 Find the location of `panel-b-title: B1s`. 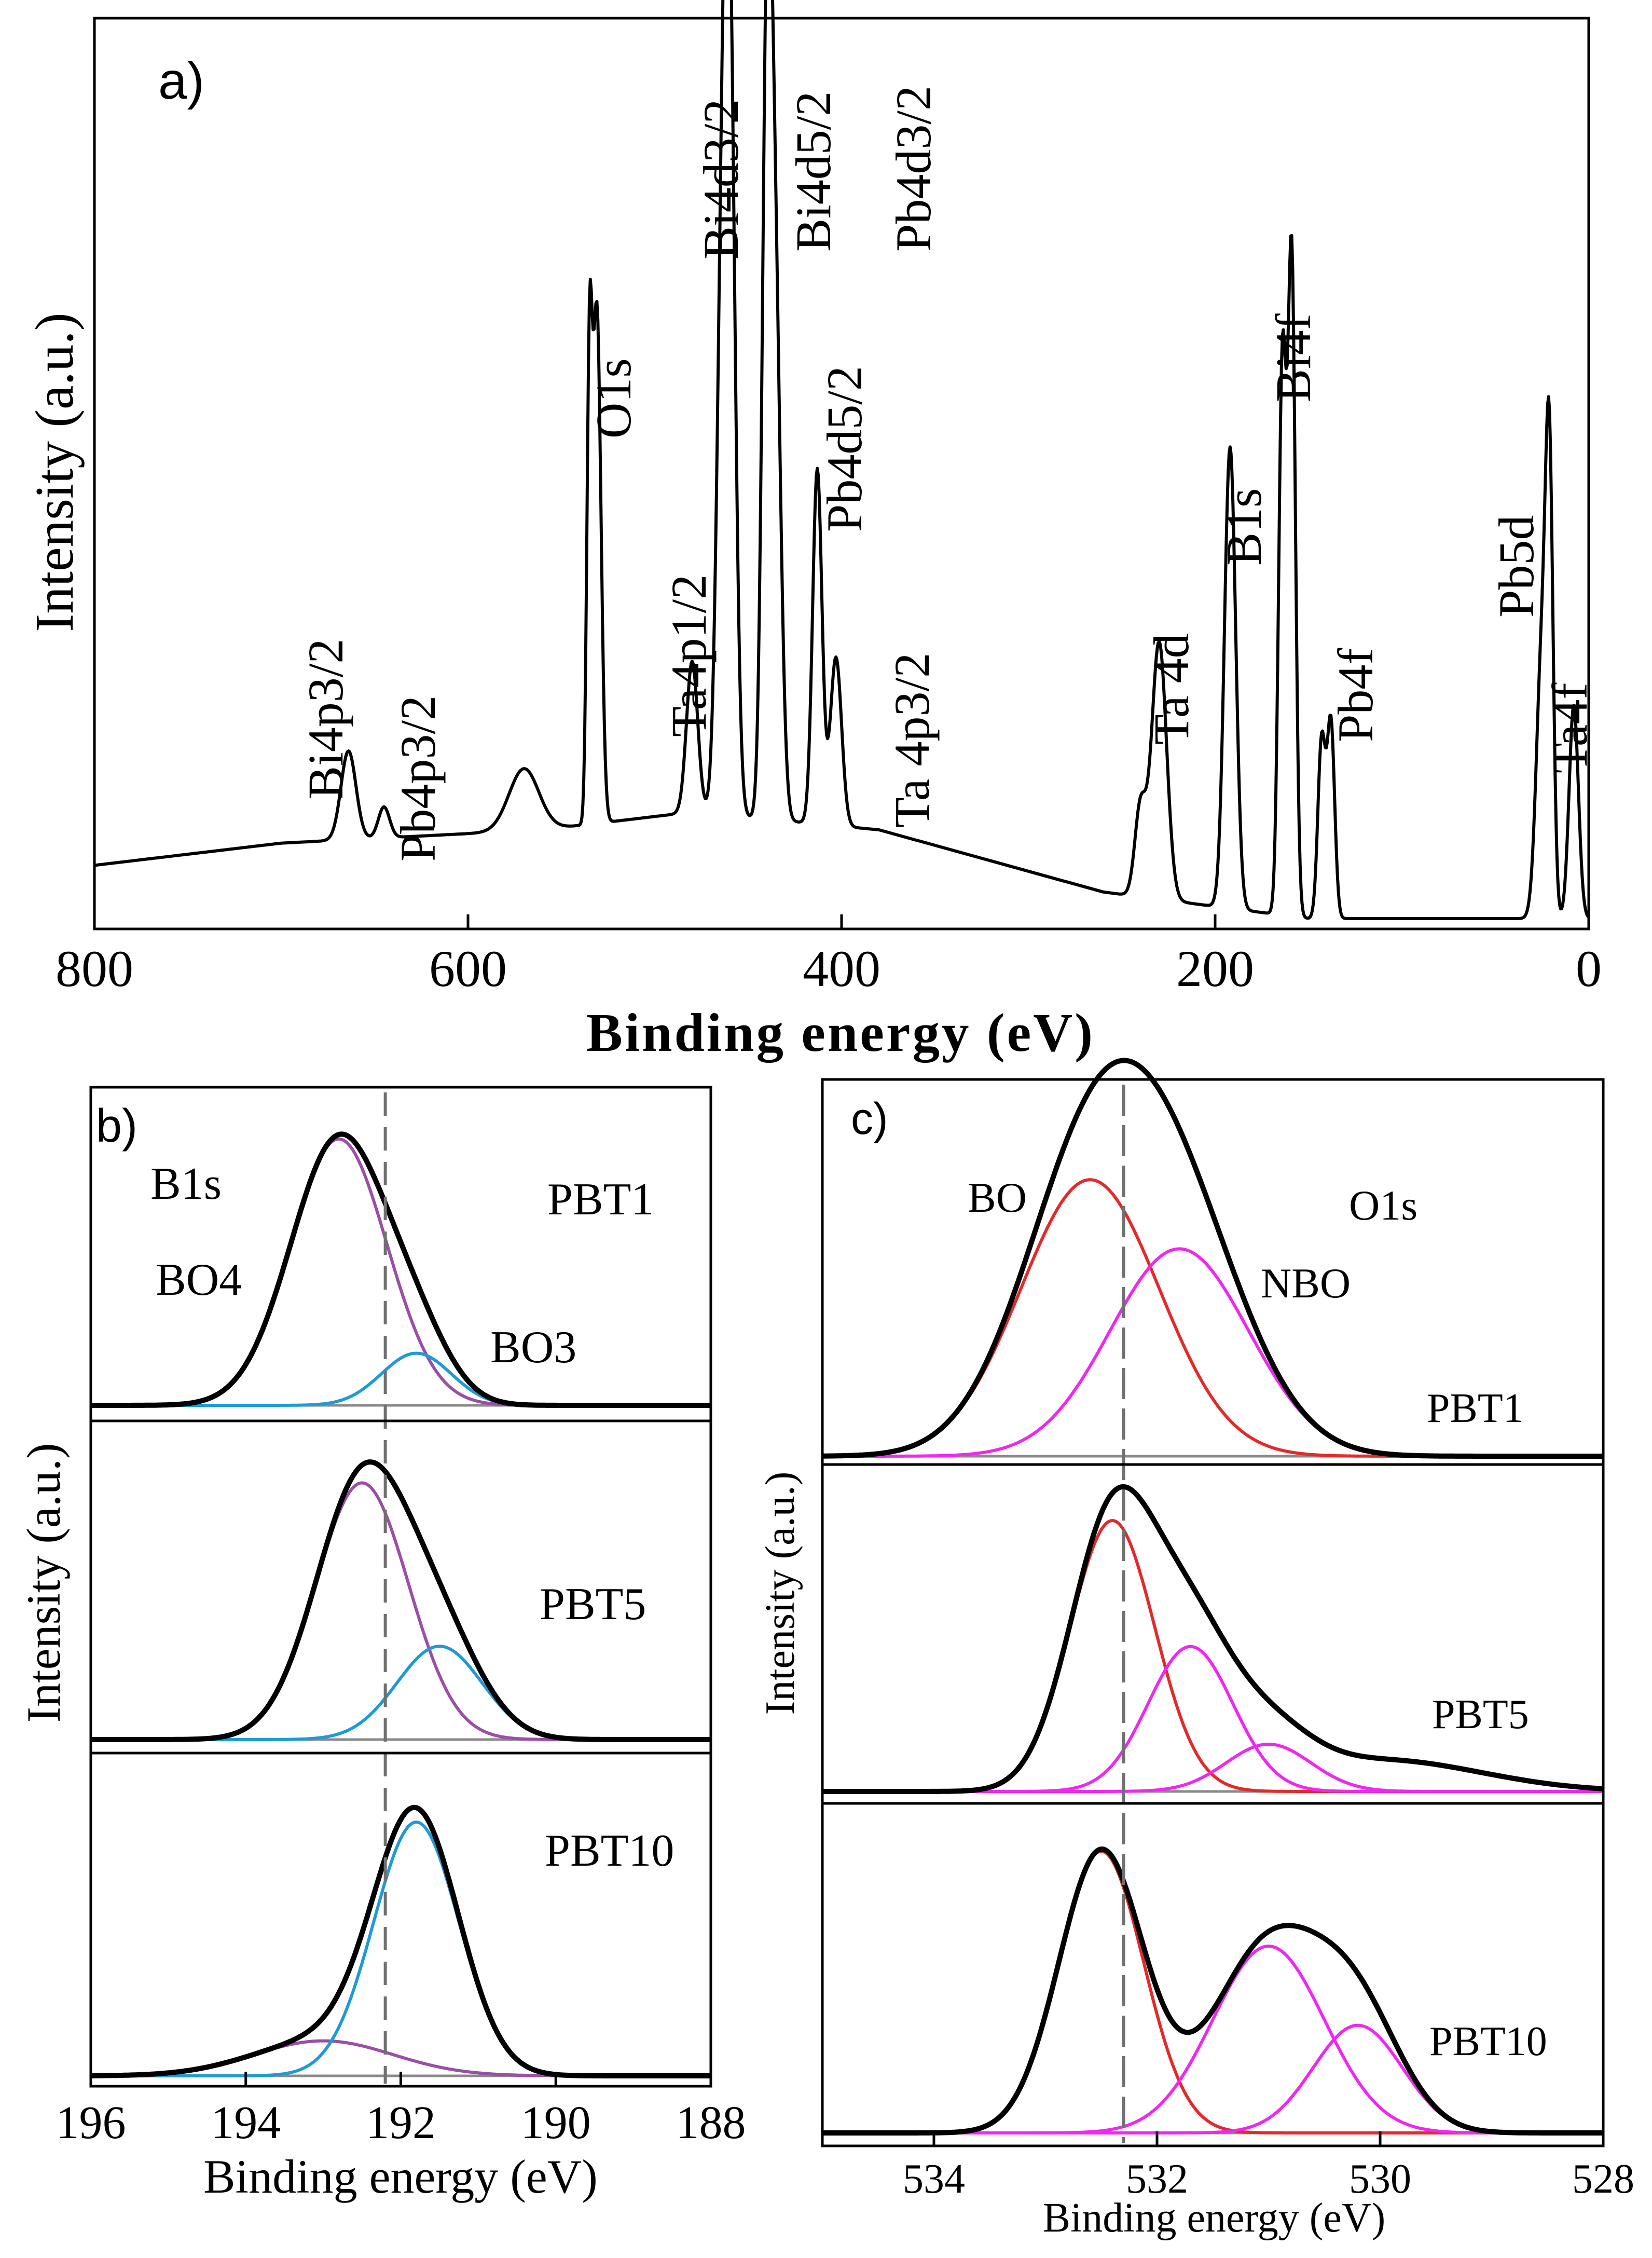

panel-b-title: B1s is located at coordinates (186, 1184).